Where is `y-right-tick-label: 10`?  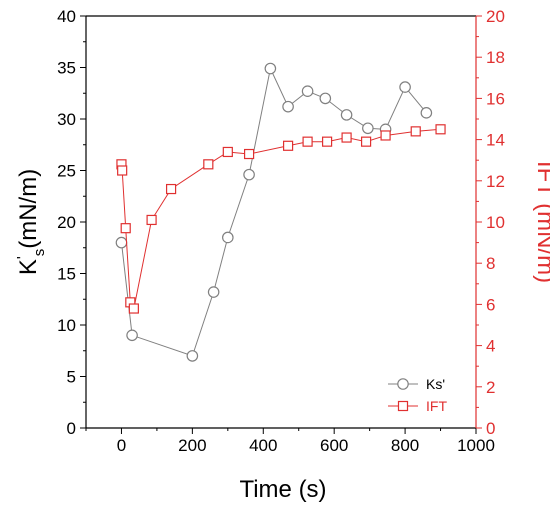 y-right-tick-label: 10 is located at coordinates (495, 222).